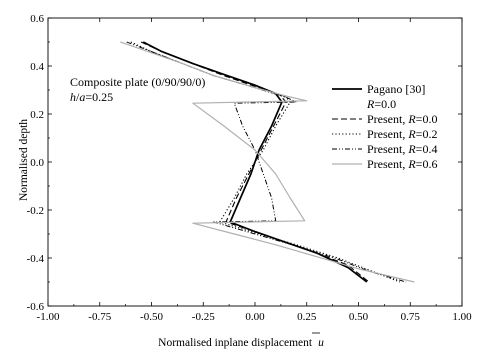  What do you see at coordinates (24, 160) in the screenshot?
I see `y-axis-title: Normalised depth` at bounding box center [24, 160].